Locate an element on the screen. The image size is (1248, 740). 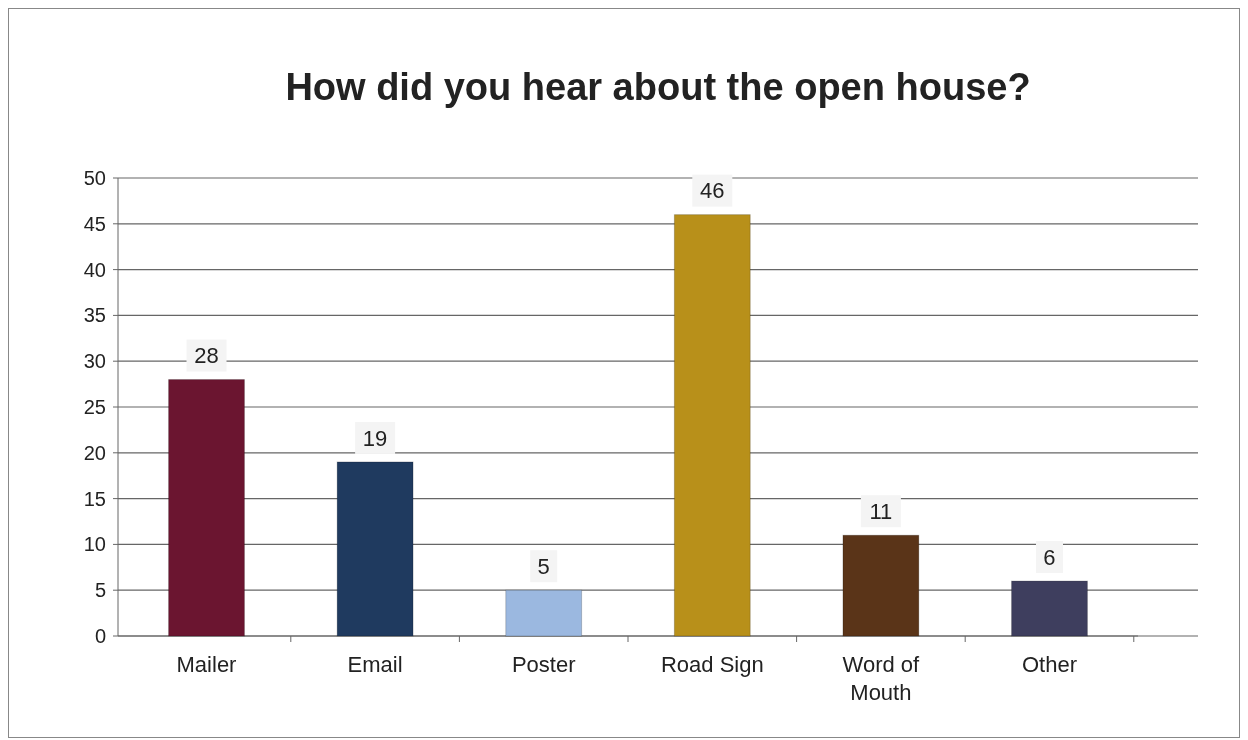
y-tick-label: 10 is located at coordinates (94, 544).